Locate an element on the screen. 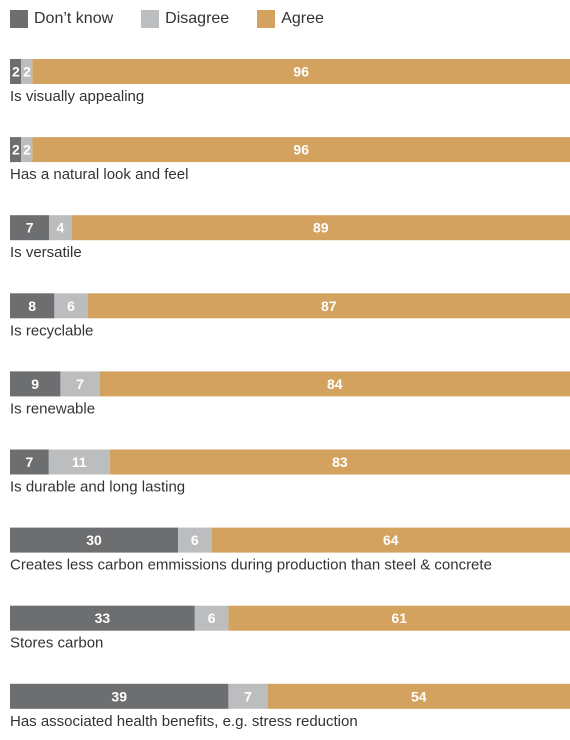 Image resolution: width=570 pixels, height=740 pixels. data-label-agree-3: 89 is located at coordinates (321, 228).